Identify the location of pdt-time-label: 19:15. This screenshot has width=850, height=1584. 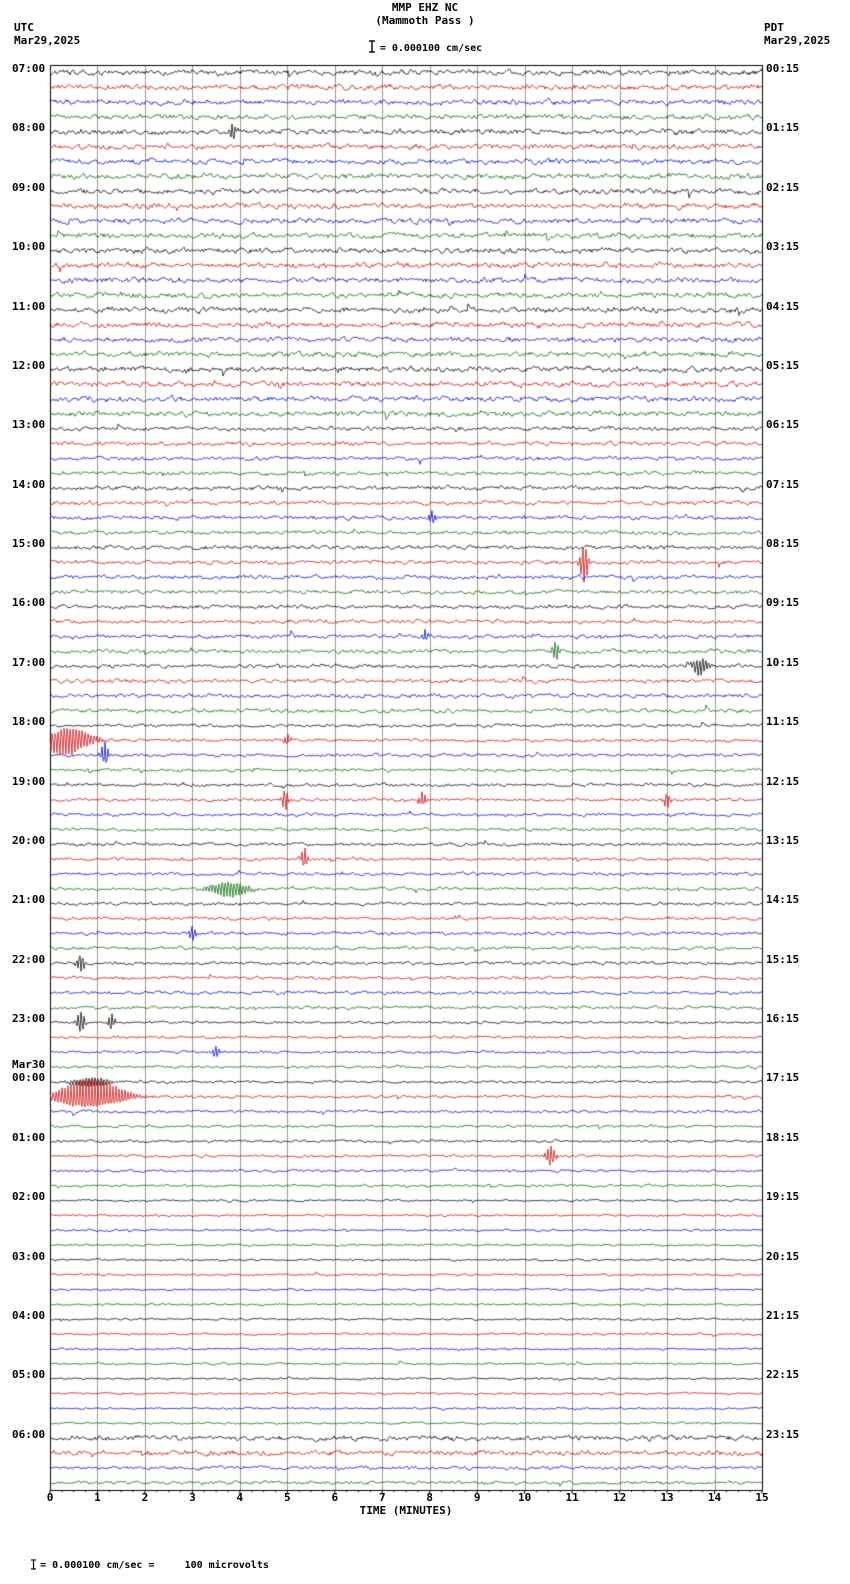
(783, 1197).